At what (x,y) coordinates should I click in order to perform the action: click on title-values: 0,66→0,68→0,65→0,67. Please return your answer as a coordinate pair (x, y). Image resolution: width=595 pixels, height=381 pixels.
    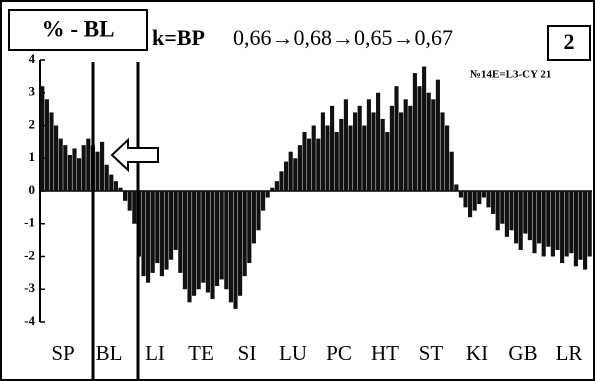
    Looking at the image, I should click on (343, 37).